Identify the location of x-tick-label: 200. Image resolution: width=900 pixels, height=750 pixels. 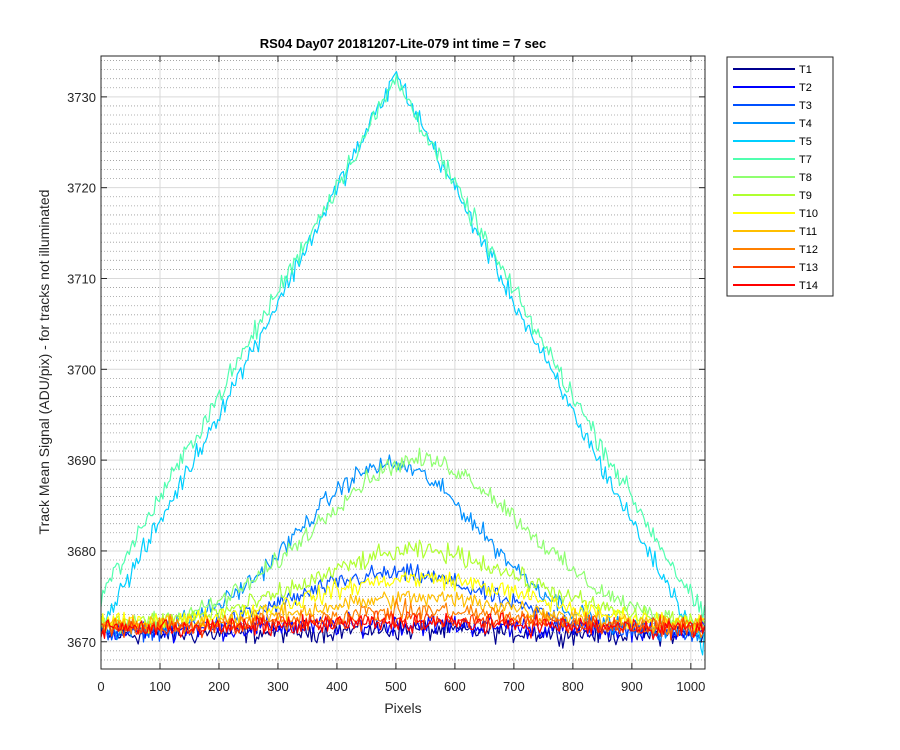
(219, 686).